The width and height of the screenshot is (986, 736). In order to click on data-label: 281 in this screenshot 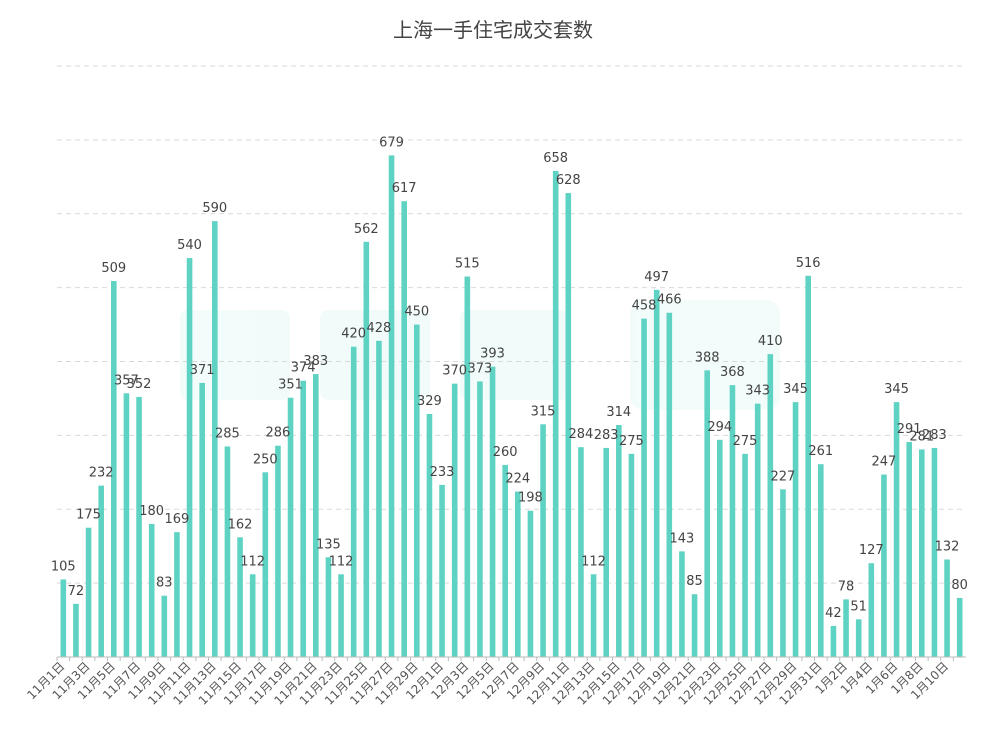, I will do `click(921, 436)`.